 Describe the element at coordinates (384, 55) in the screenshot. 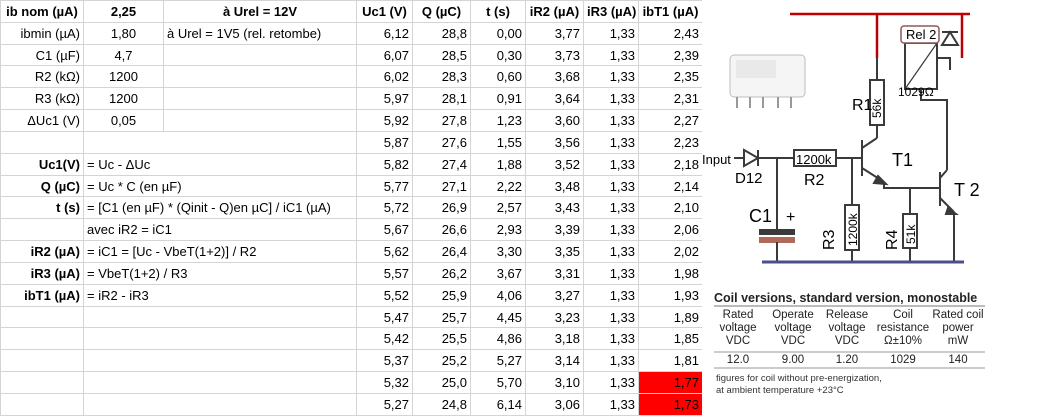

I see `data-cell: 6,07` at that location.